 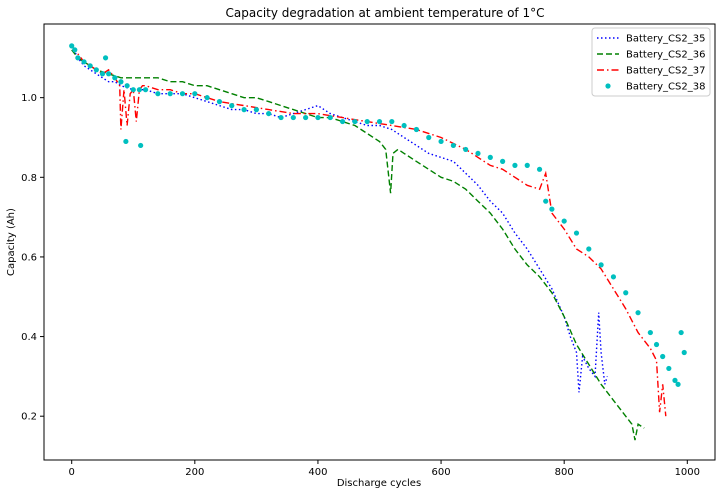 What do you see at coordinates (29, 178) in the screenshot?
I see `y-tick-label: 0.8` at bounding box center [29, 178].